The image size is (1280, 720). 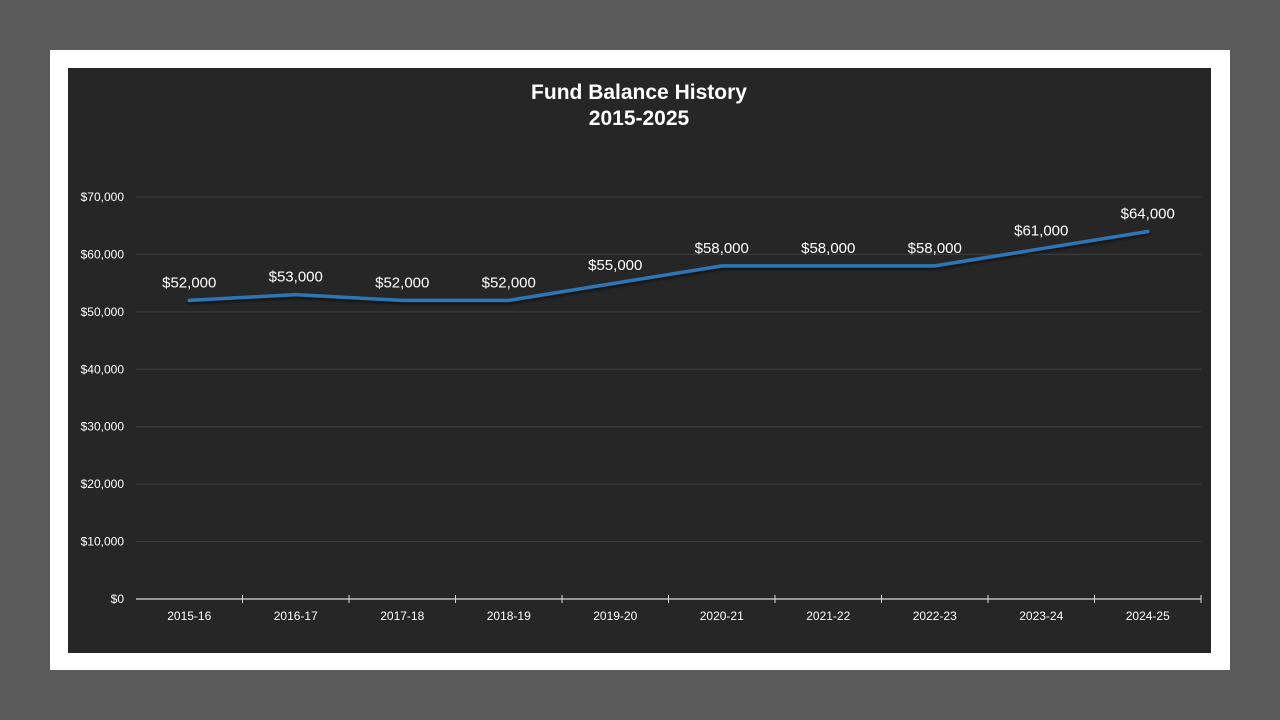 I want to click on x-tick-label: 2018-19, so click(x=509, y=616).